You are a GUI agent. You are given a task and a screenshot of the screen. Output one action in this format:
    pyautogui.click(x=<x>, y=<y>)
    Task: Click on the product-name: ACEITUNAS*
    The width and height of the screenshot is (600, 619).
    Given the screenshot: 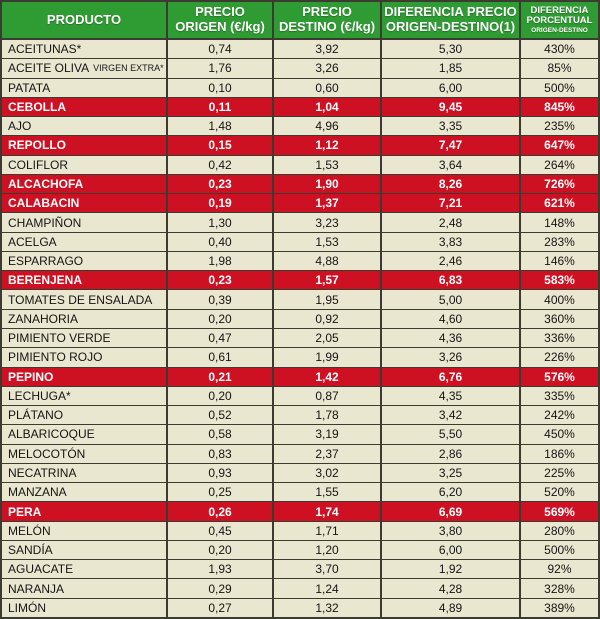 What is the action you would take?
    pyautogui.click(x=45, y=49)
    